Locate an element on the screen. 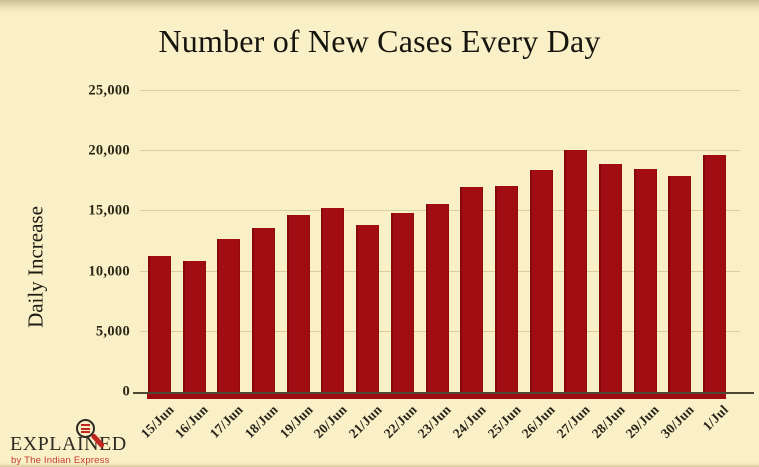  magnifier-icon is located at coordinates (85, 428).